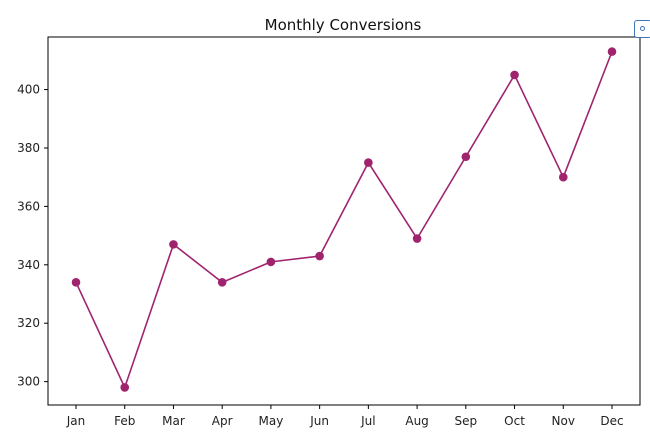 The width and height of the screenshot is (650, 436). What do you see at coordinates (222, 421) in the screenshot?
I see `x-tick-label: Apr` at bounding box center [222, 421].